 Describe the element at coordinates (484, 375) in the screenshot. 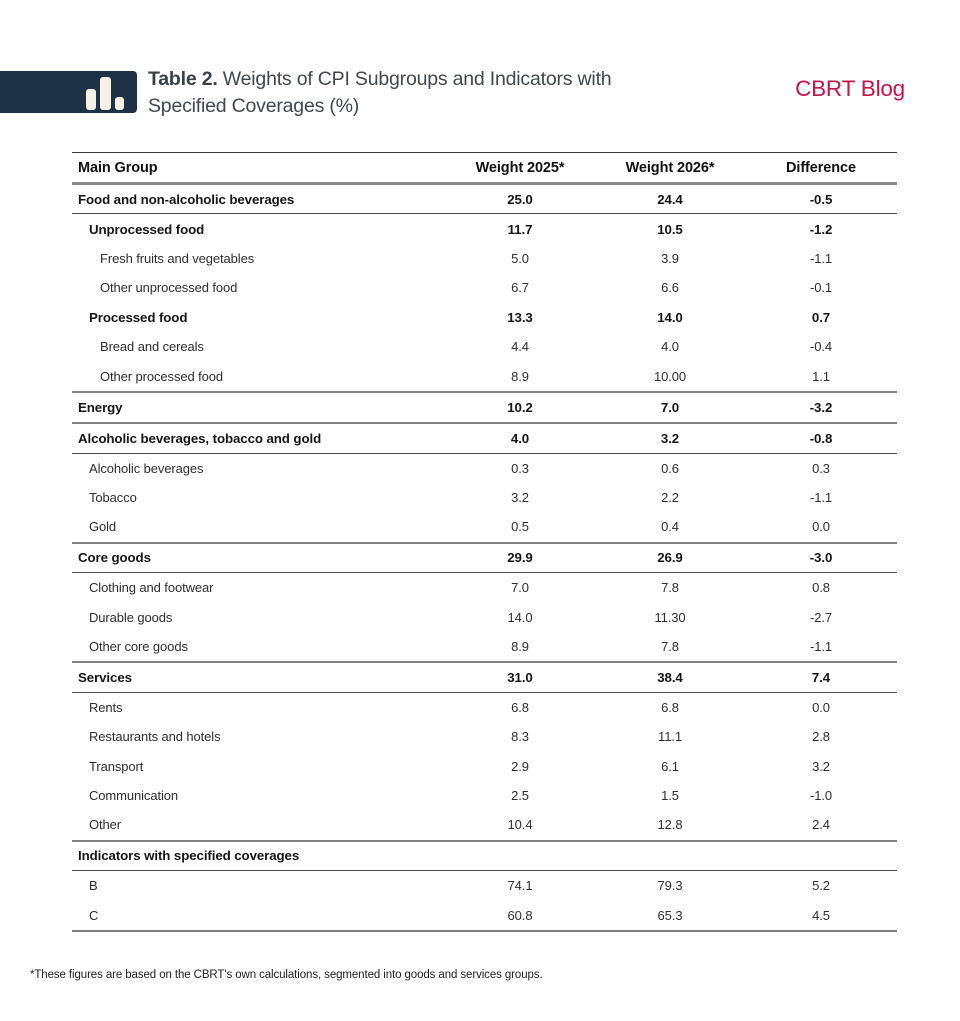

I see `table-row: Other processed food 8.9 10.00 1.1` at that location.